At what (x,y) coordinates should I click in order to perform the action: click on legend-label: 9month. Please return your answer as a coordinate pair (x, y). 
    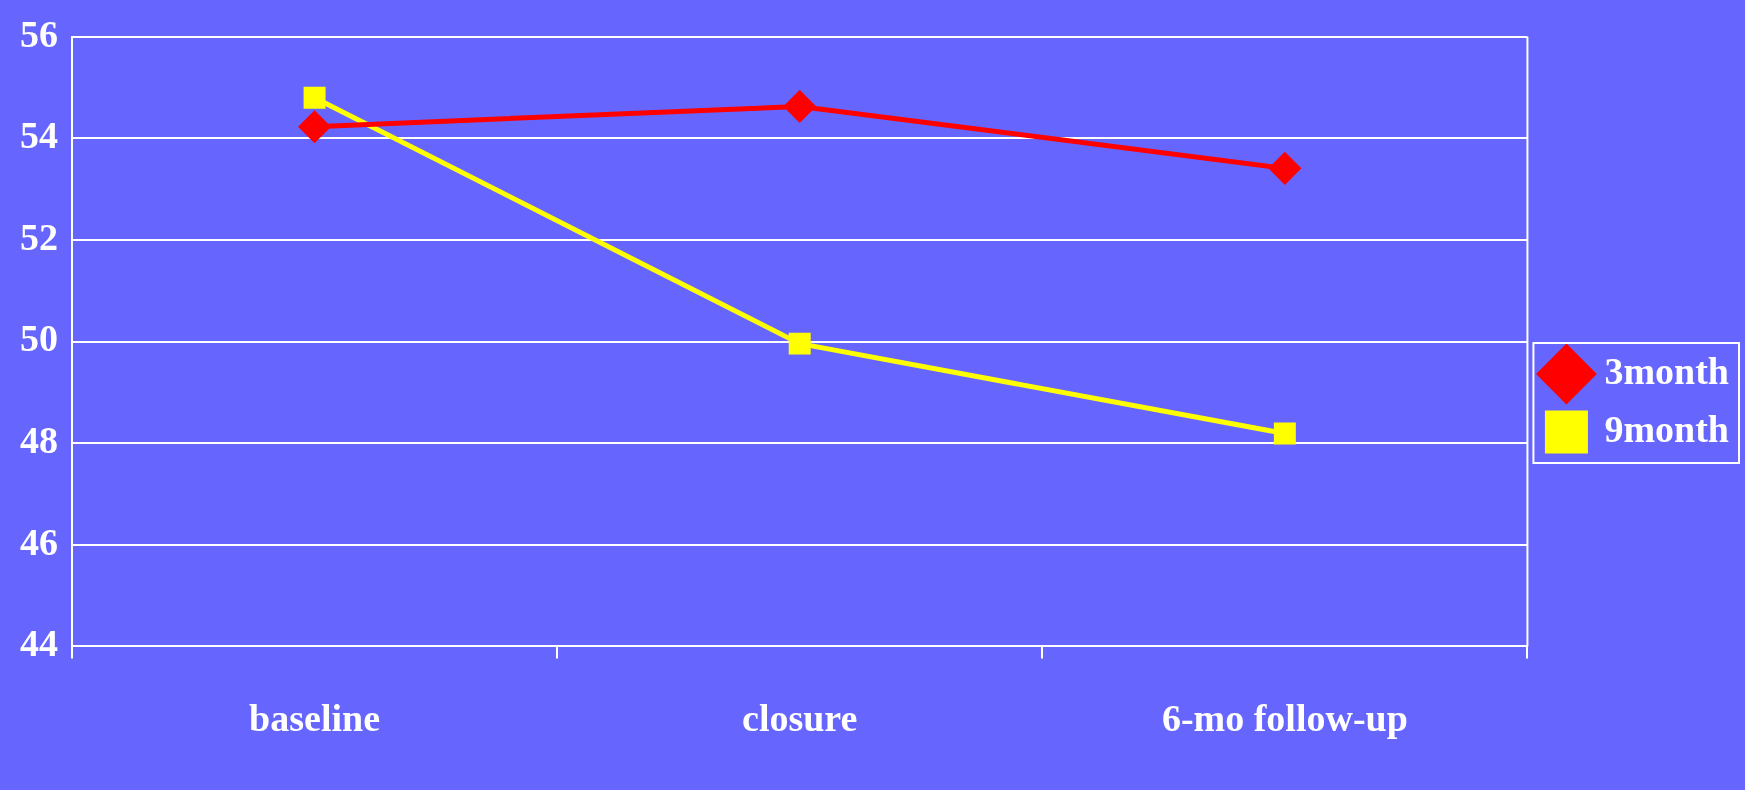
    Looking at the image, I should click on (1666, 428).